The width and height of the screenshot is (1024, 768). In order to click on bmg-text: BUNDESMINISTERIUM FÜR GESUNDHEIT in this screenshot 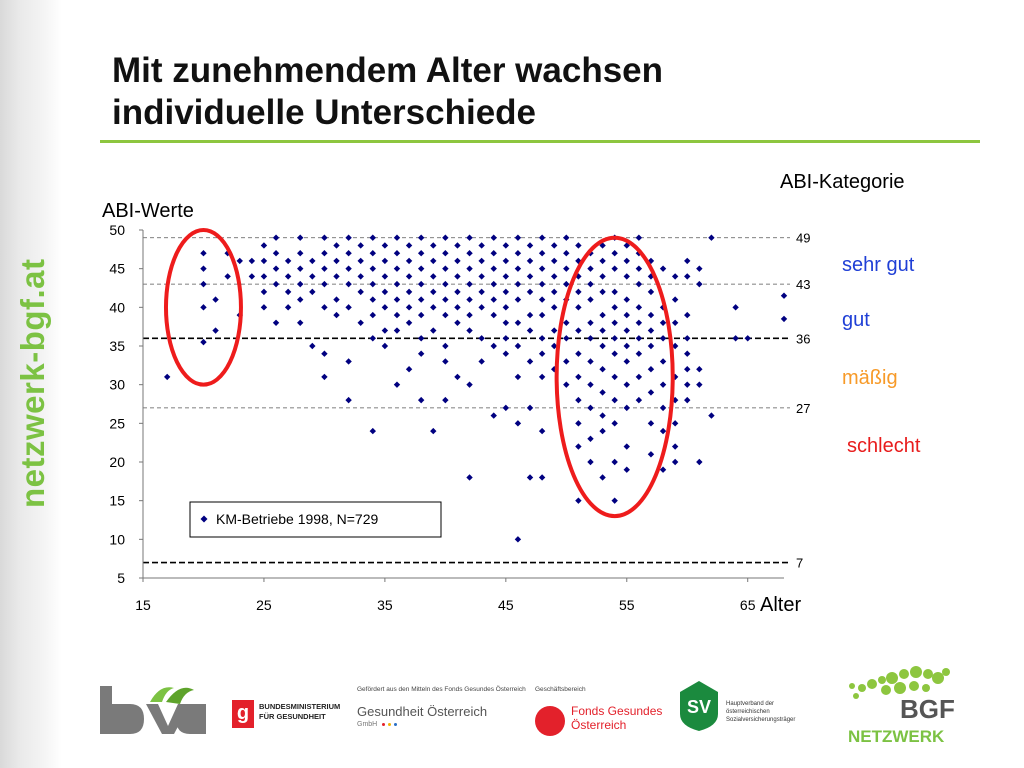, I will do `click(299, 712)`.